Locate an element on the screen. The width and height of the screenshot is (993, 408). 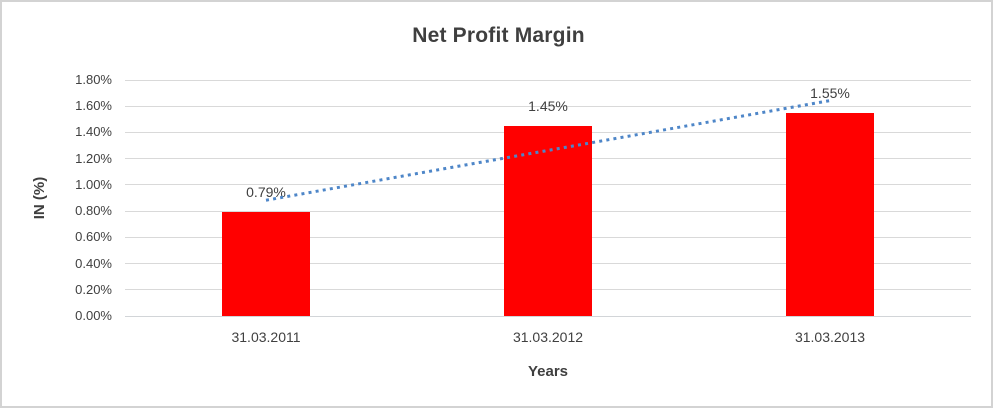
x-tick-label: 31.03.2011 is located at coordinates (266, 337).